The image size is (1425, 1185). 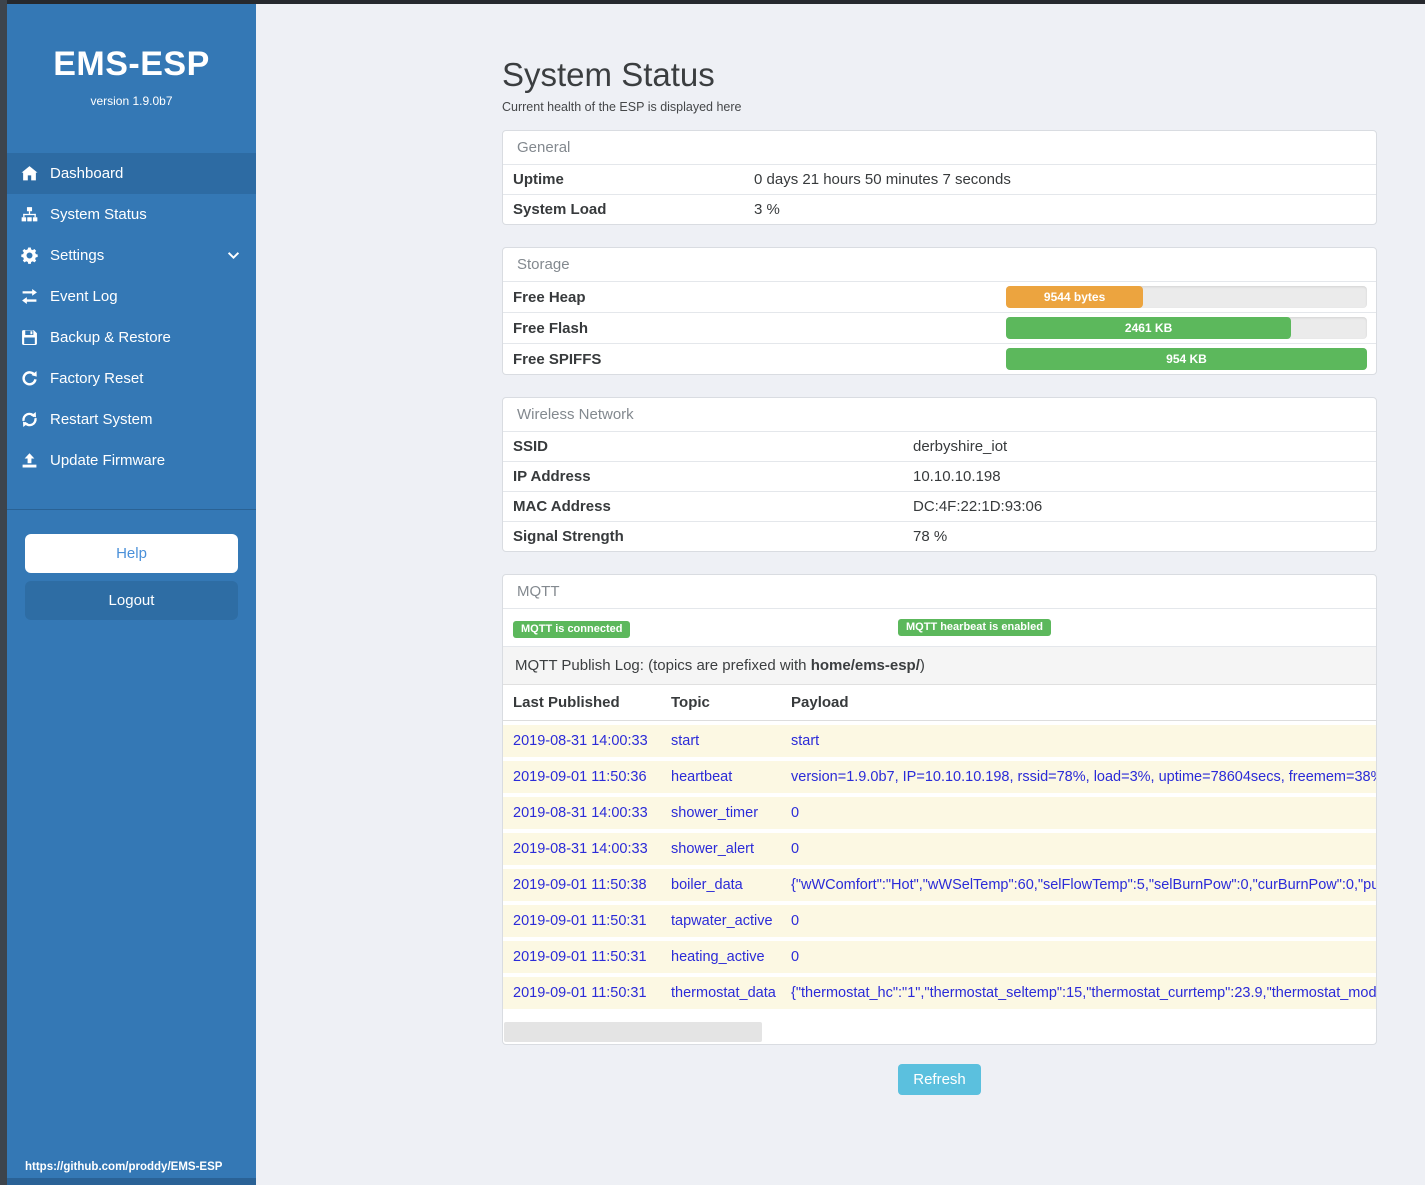 I want to click on table-row: Signal Strength 78 %, so click(x=939, y=536).